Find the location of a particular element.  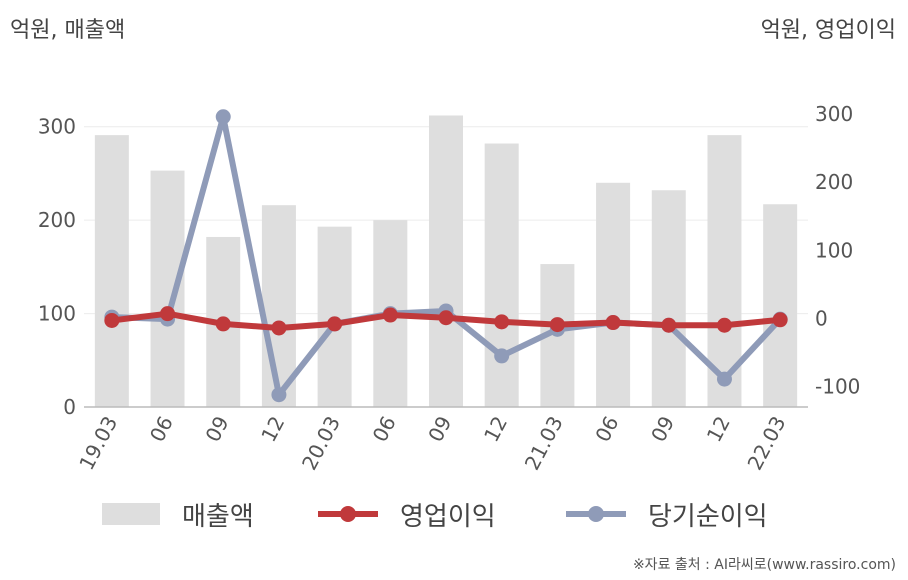

left-tick-label: 100 is located at coordinates (57, 314).